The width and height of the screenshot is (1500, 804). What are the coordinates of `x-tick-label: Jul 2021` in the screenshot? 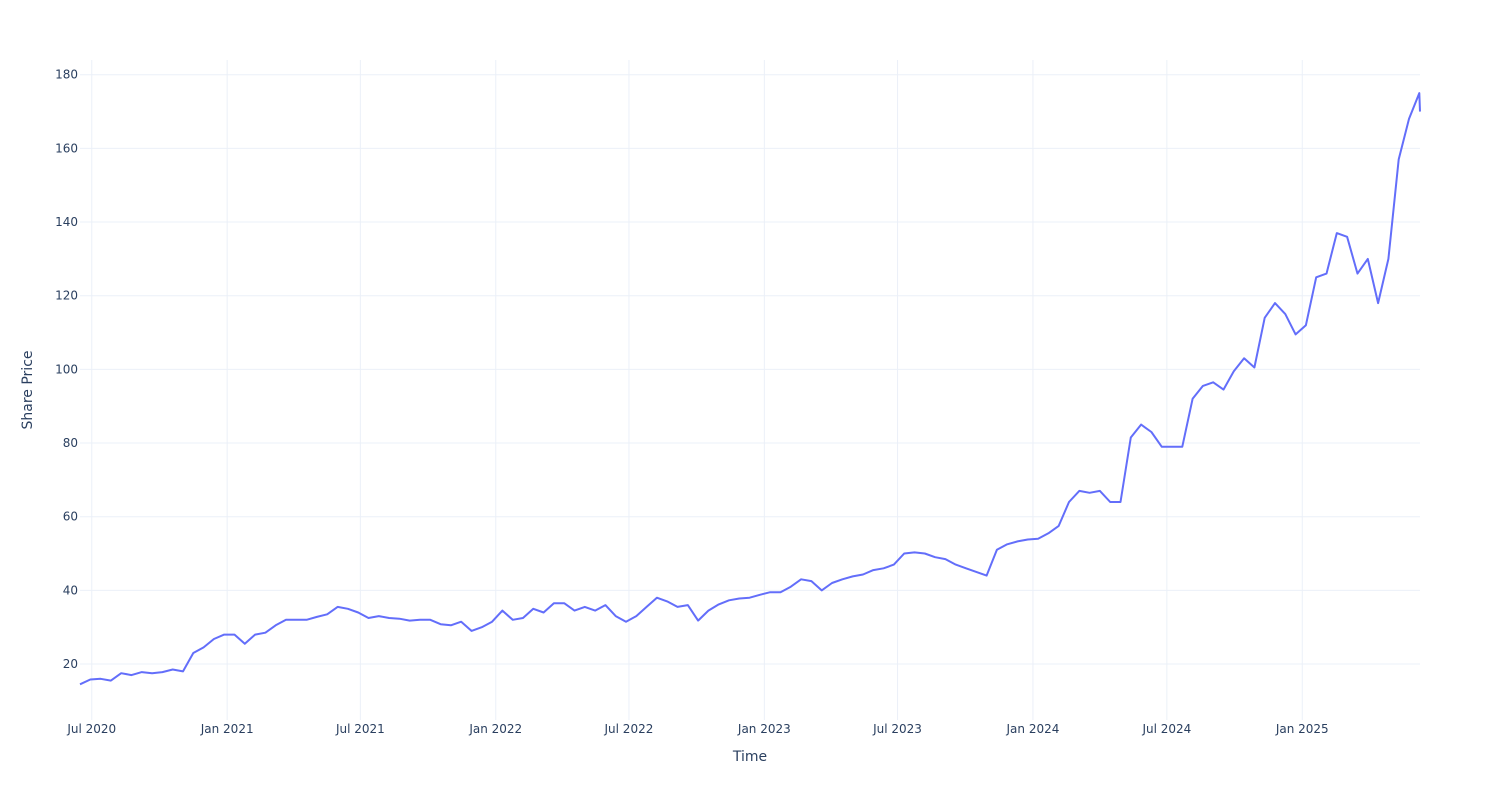 It's located at (360, 729).